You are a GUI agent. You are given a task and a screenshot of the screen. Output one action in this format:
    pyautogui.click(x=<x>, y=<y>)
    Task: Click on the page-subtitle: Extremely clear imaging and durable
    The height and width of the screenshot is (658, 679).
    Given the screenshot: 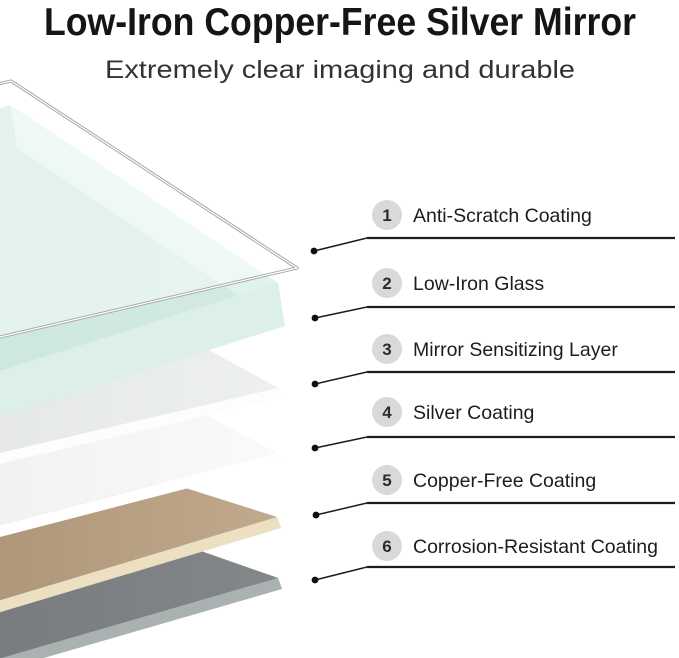 What is the action you would take?
    pyautogui.click(x=340, y=70)
    